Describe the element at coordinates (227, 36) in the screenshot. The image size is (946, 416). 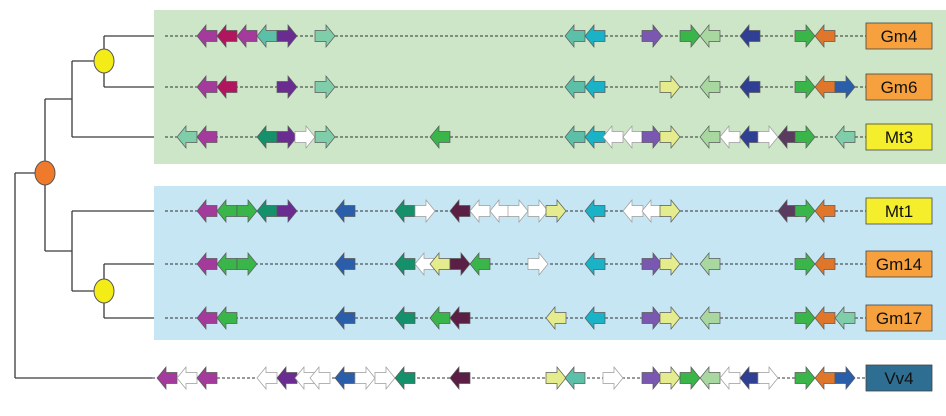
I see `gene-arrow-crimson` at that location.